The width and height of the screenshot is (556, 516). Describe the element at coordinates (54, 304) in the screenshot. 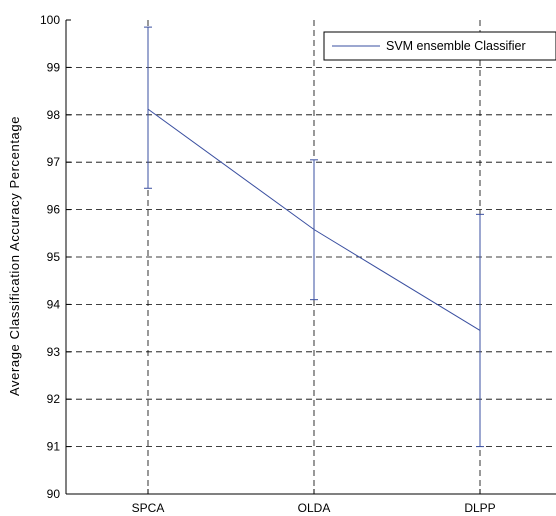

I see `y-tick-label: 94` at that location.